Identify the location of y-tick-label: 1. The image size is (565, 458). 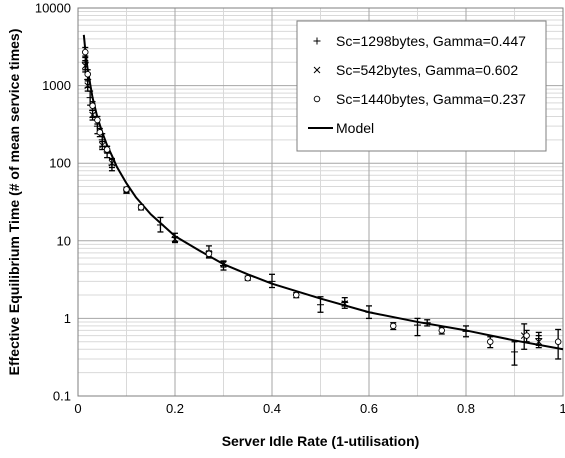
(67, 318).